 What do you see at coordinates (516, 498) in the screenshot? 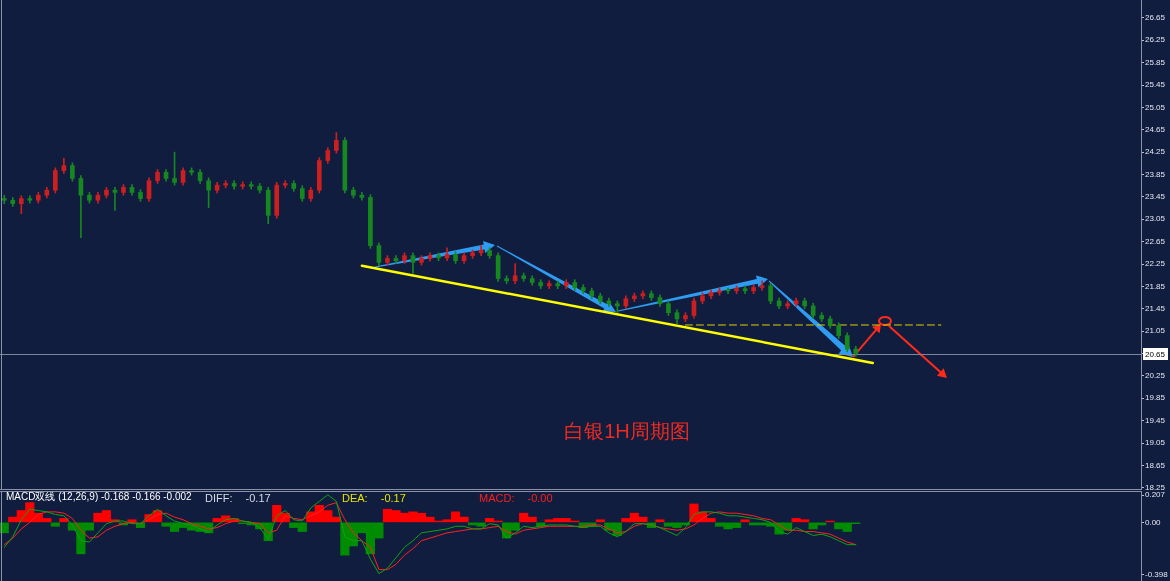
I see `annotation: MACD: -0.00` at bounding box center [516, 498].